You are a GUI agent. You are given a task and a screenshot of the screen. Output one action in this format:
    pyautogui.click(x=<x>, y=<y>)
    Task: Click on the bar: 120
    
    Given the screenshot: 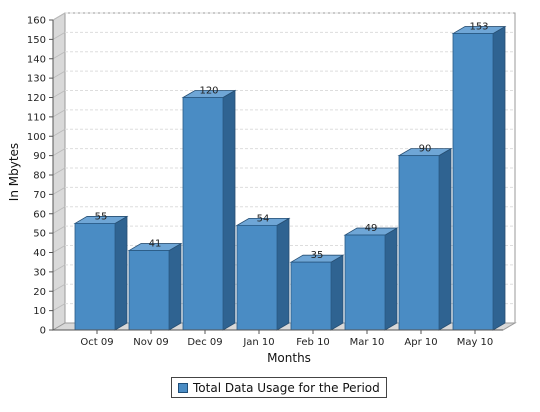 What is the action you would take?
    pyautogui.click(x=209, y=208)
    